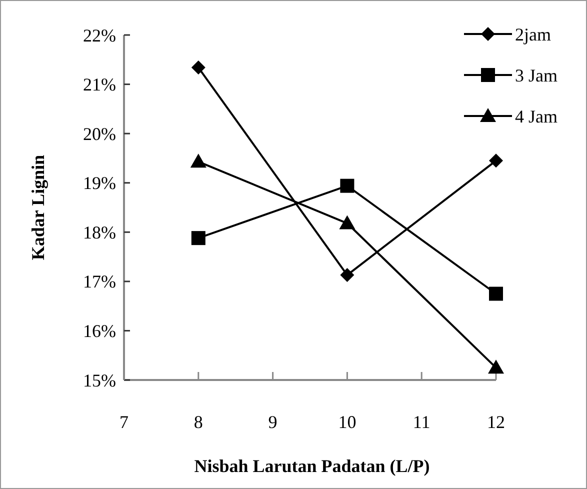 The height and width of the screenshot is (489, 587). What do you see at coordinates (99, 183) in the screenshot?
I see `y-tick-label: 19%` at bounding box center [99, 183].